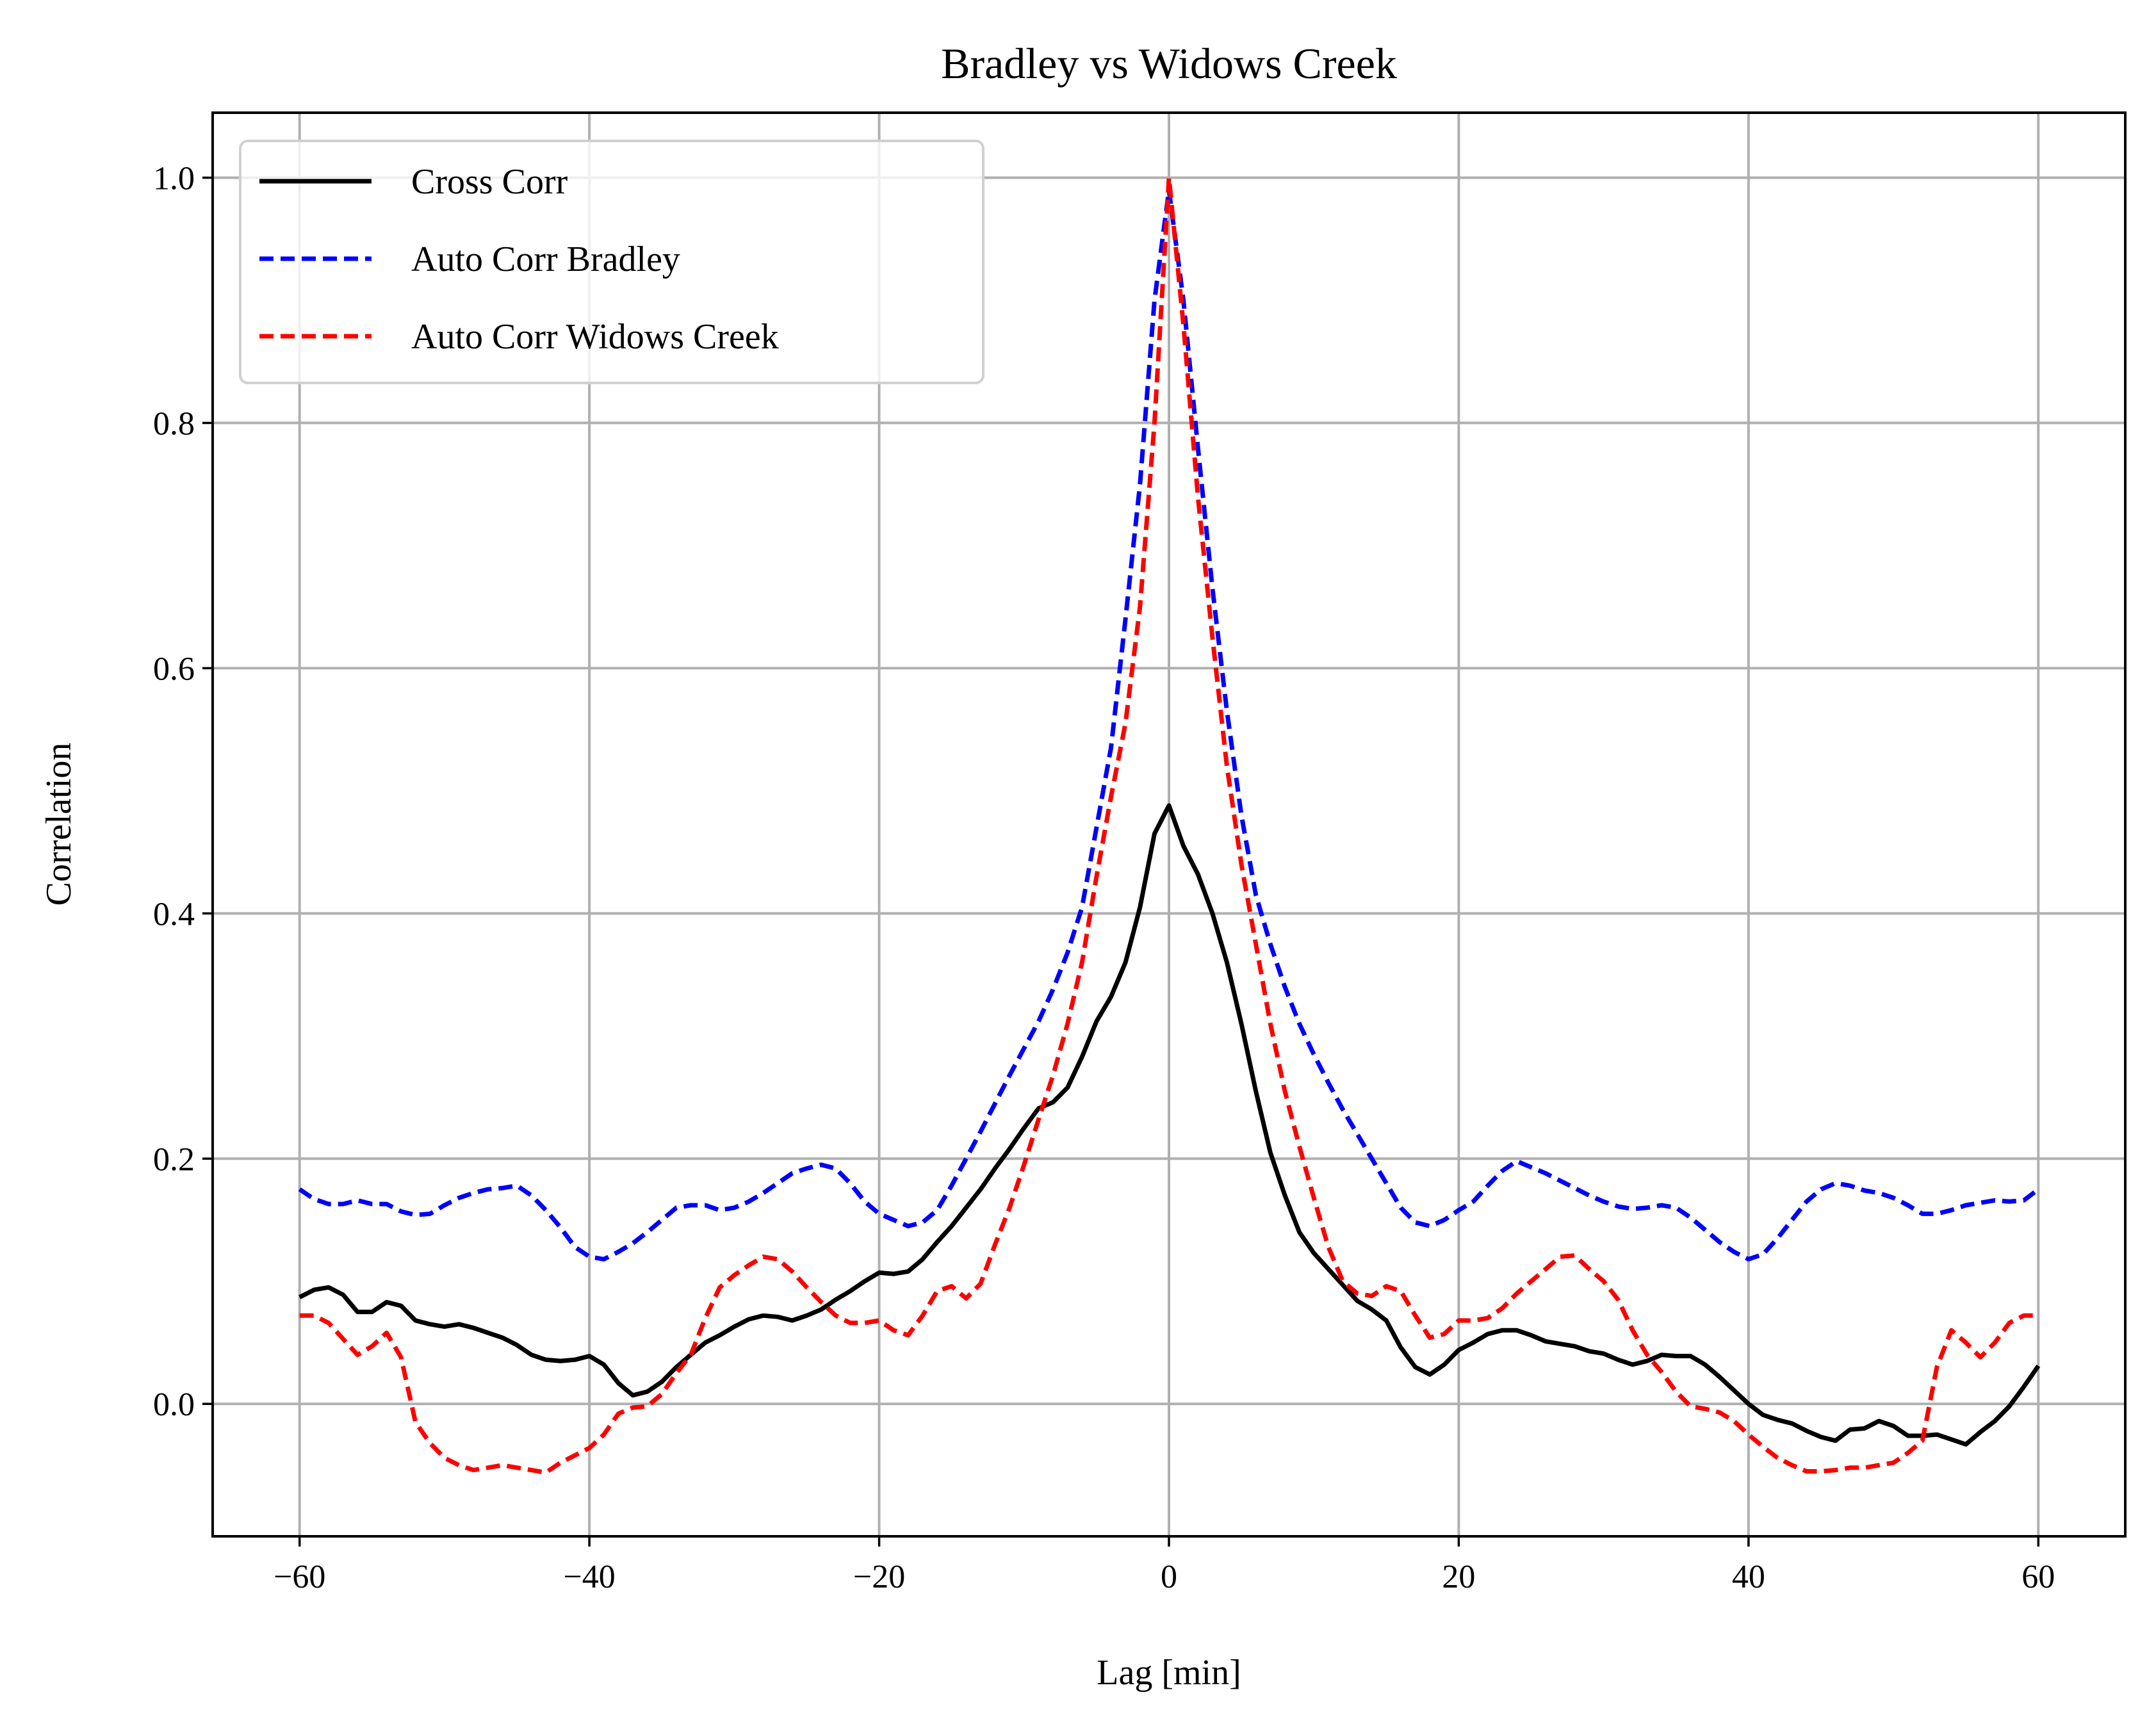 The height and width of the screenshot is (1731, 2156). I want to click on legend-label-1: Auto Corr Bradley, so click(545, 259).